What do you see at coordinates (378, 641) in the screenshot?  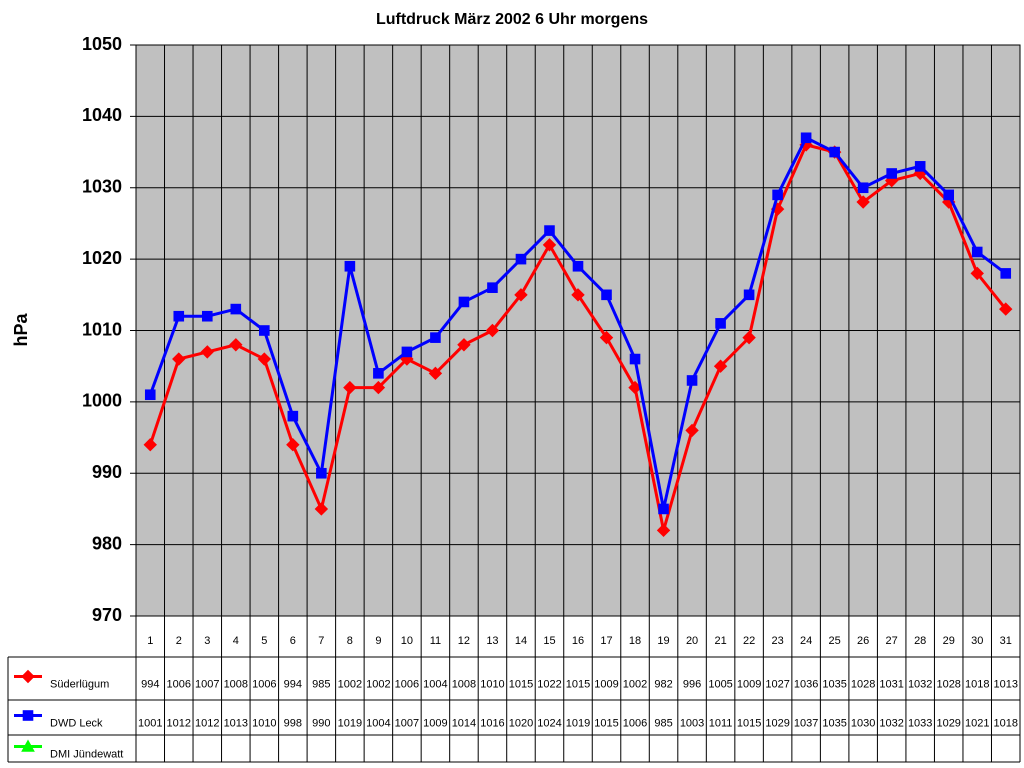 I see `x-tick-label: 9` at bounding box center [378, 641].